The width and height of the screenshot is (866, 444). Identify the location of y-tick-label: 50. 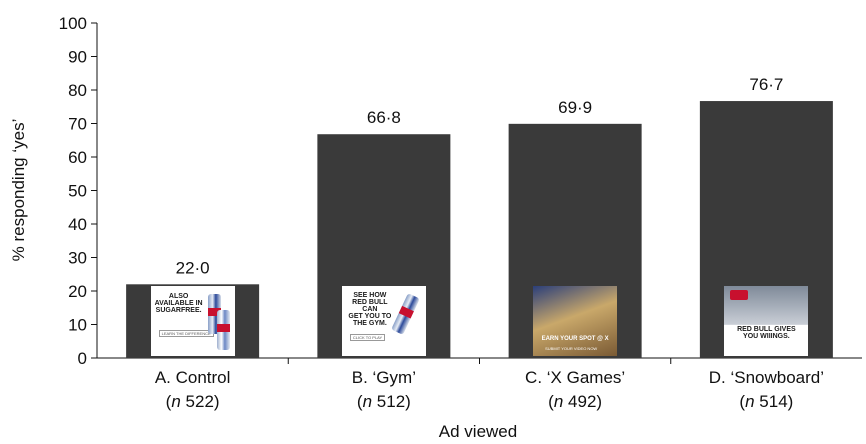
(77, 191).